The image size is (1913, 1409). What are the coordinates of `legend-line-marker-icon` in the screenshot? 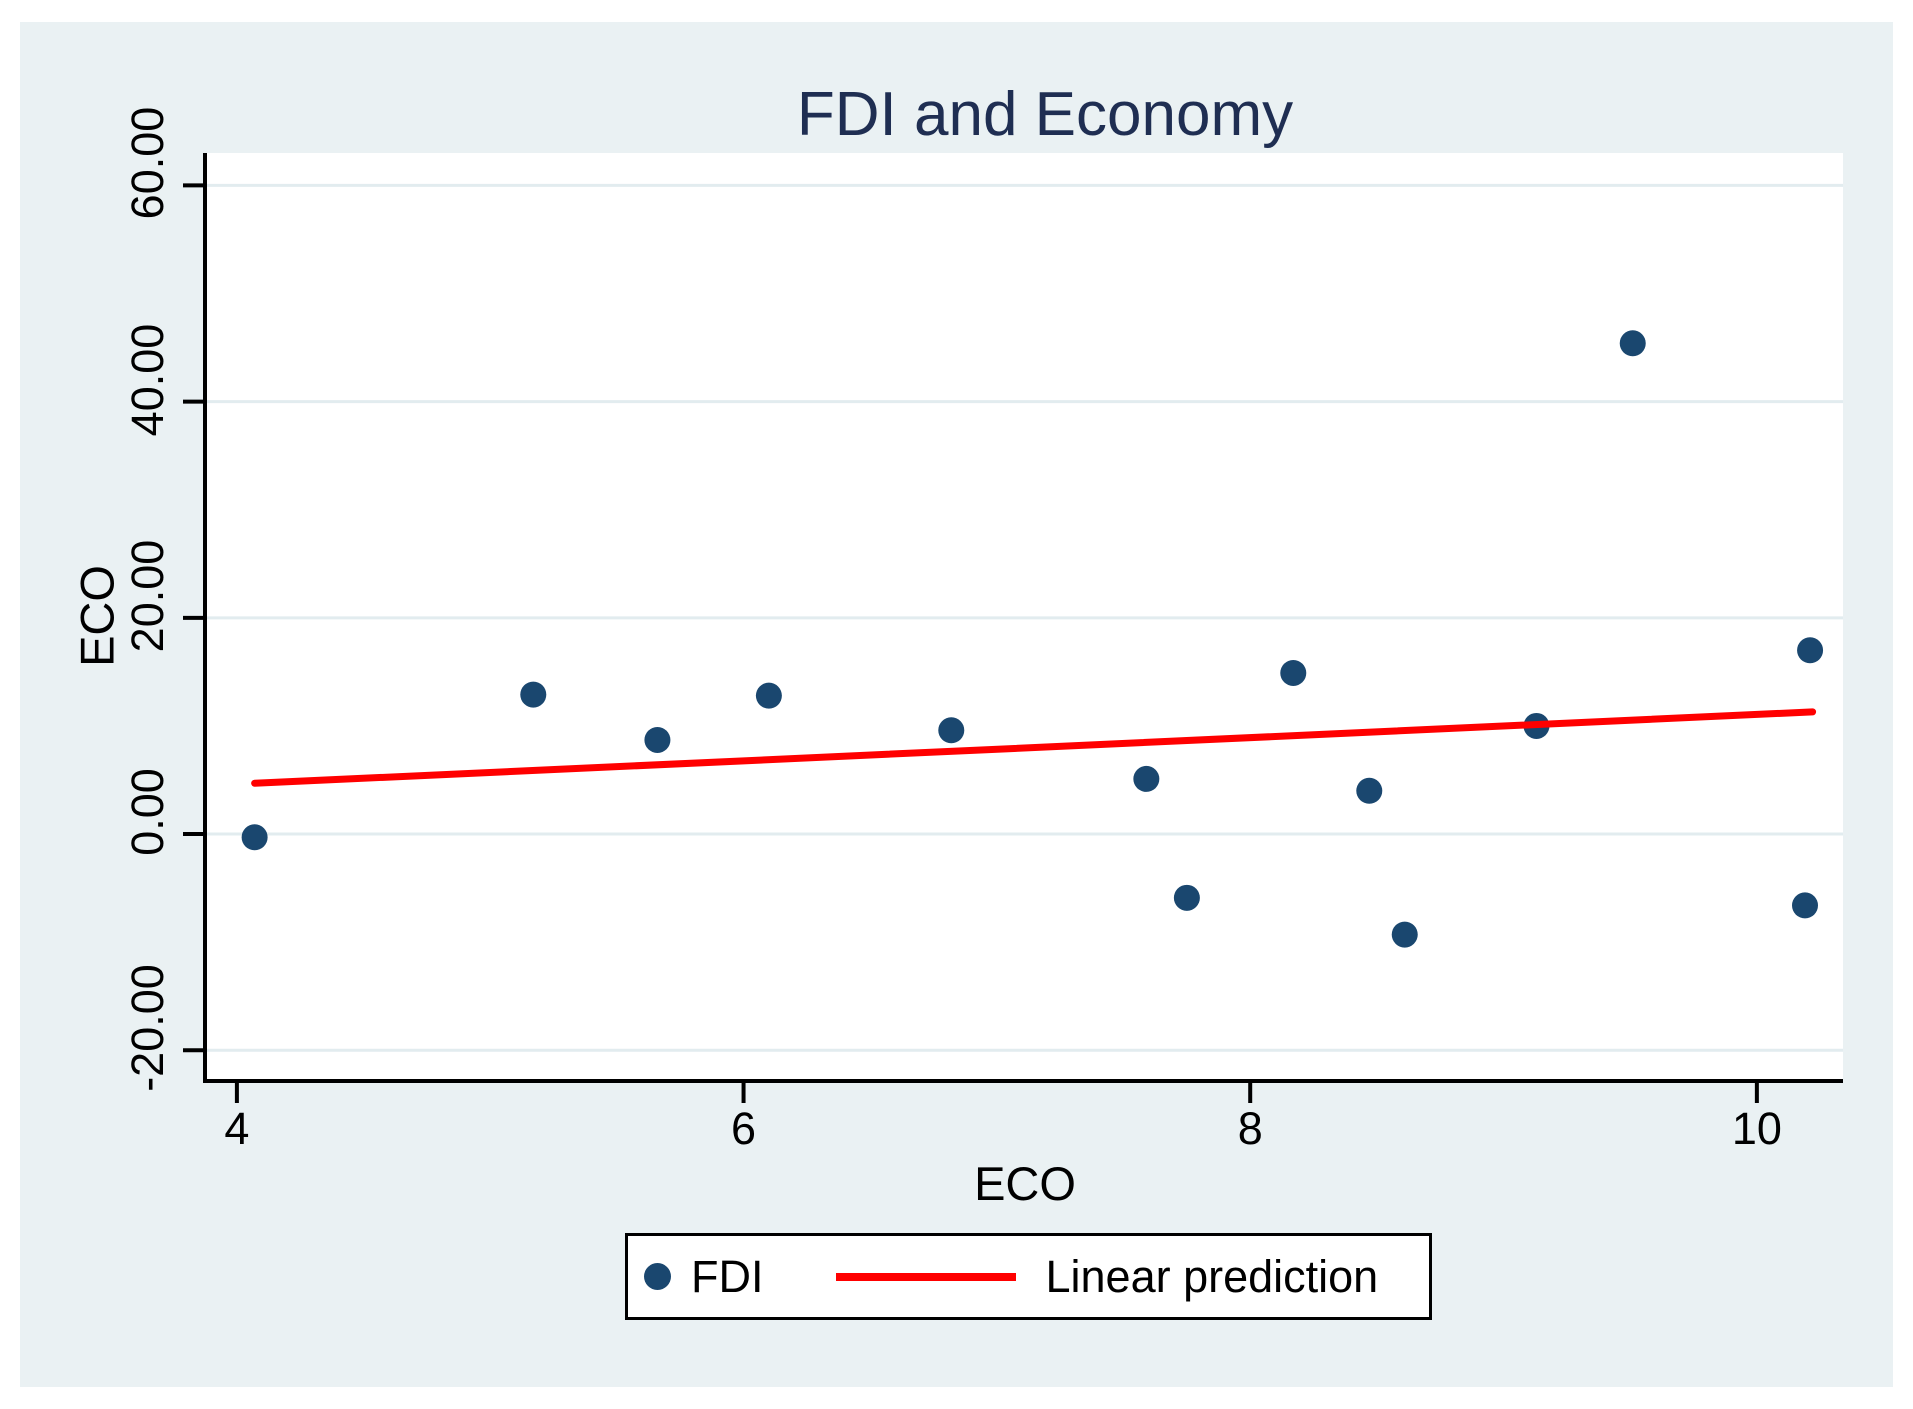 It's located at (925, 1276).